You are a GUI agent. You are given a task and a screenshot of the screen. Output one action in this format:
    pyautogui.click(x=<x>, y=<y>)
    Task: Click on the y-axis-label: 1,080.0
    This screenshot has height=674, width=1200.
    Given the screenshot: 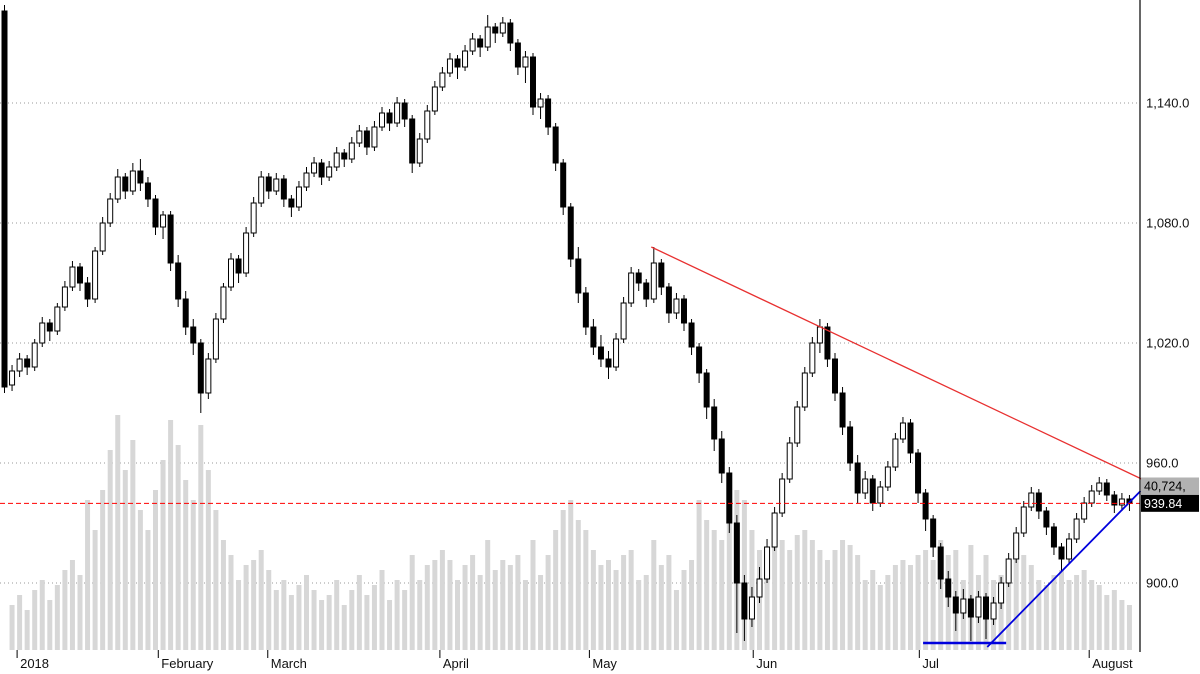 What is the action you would take?
    pyautogui.click(x=1167, y=223)
    